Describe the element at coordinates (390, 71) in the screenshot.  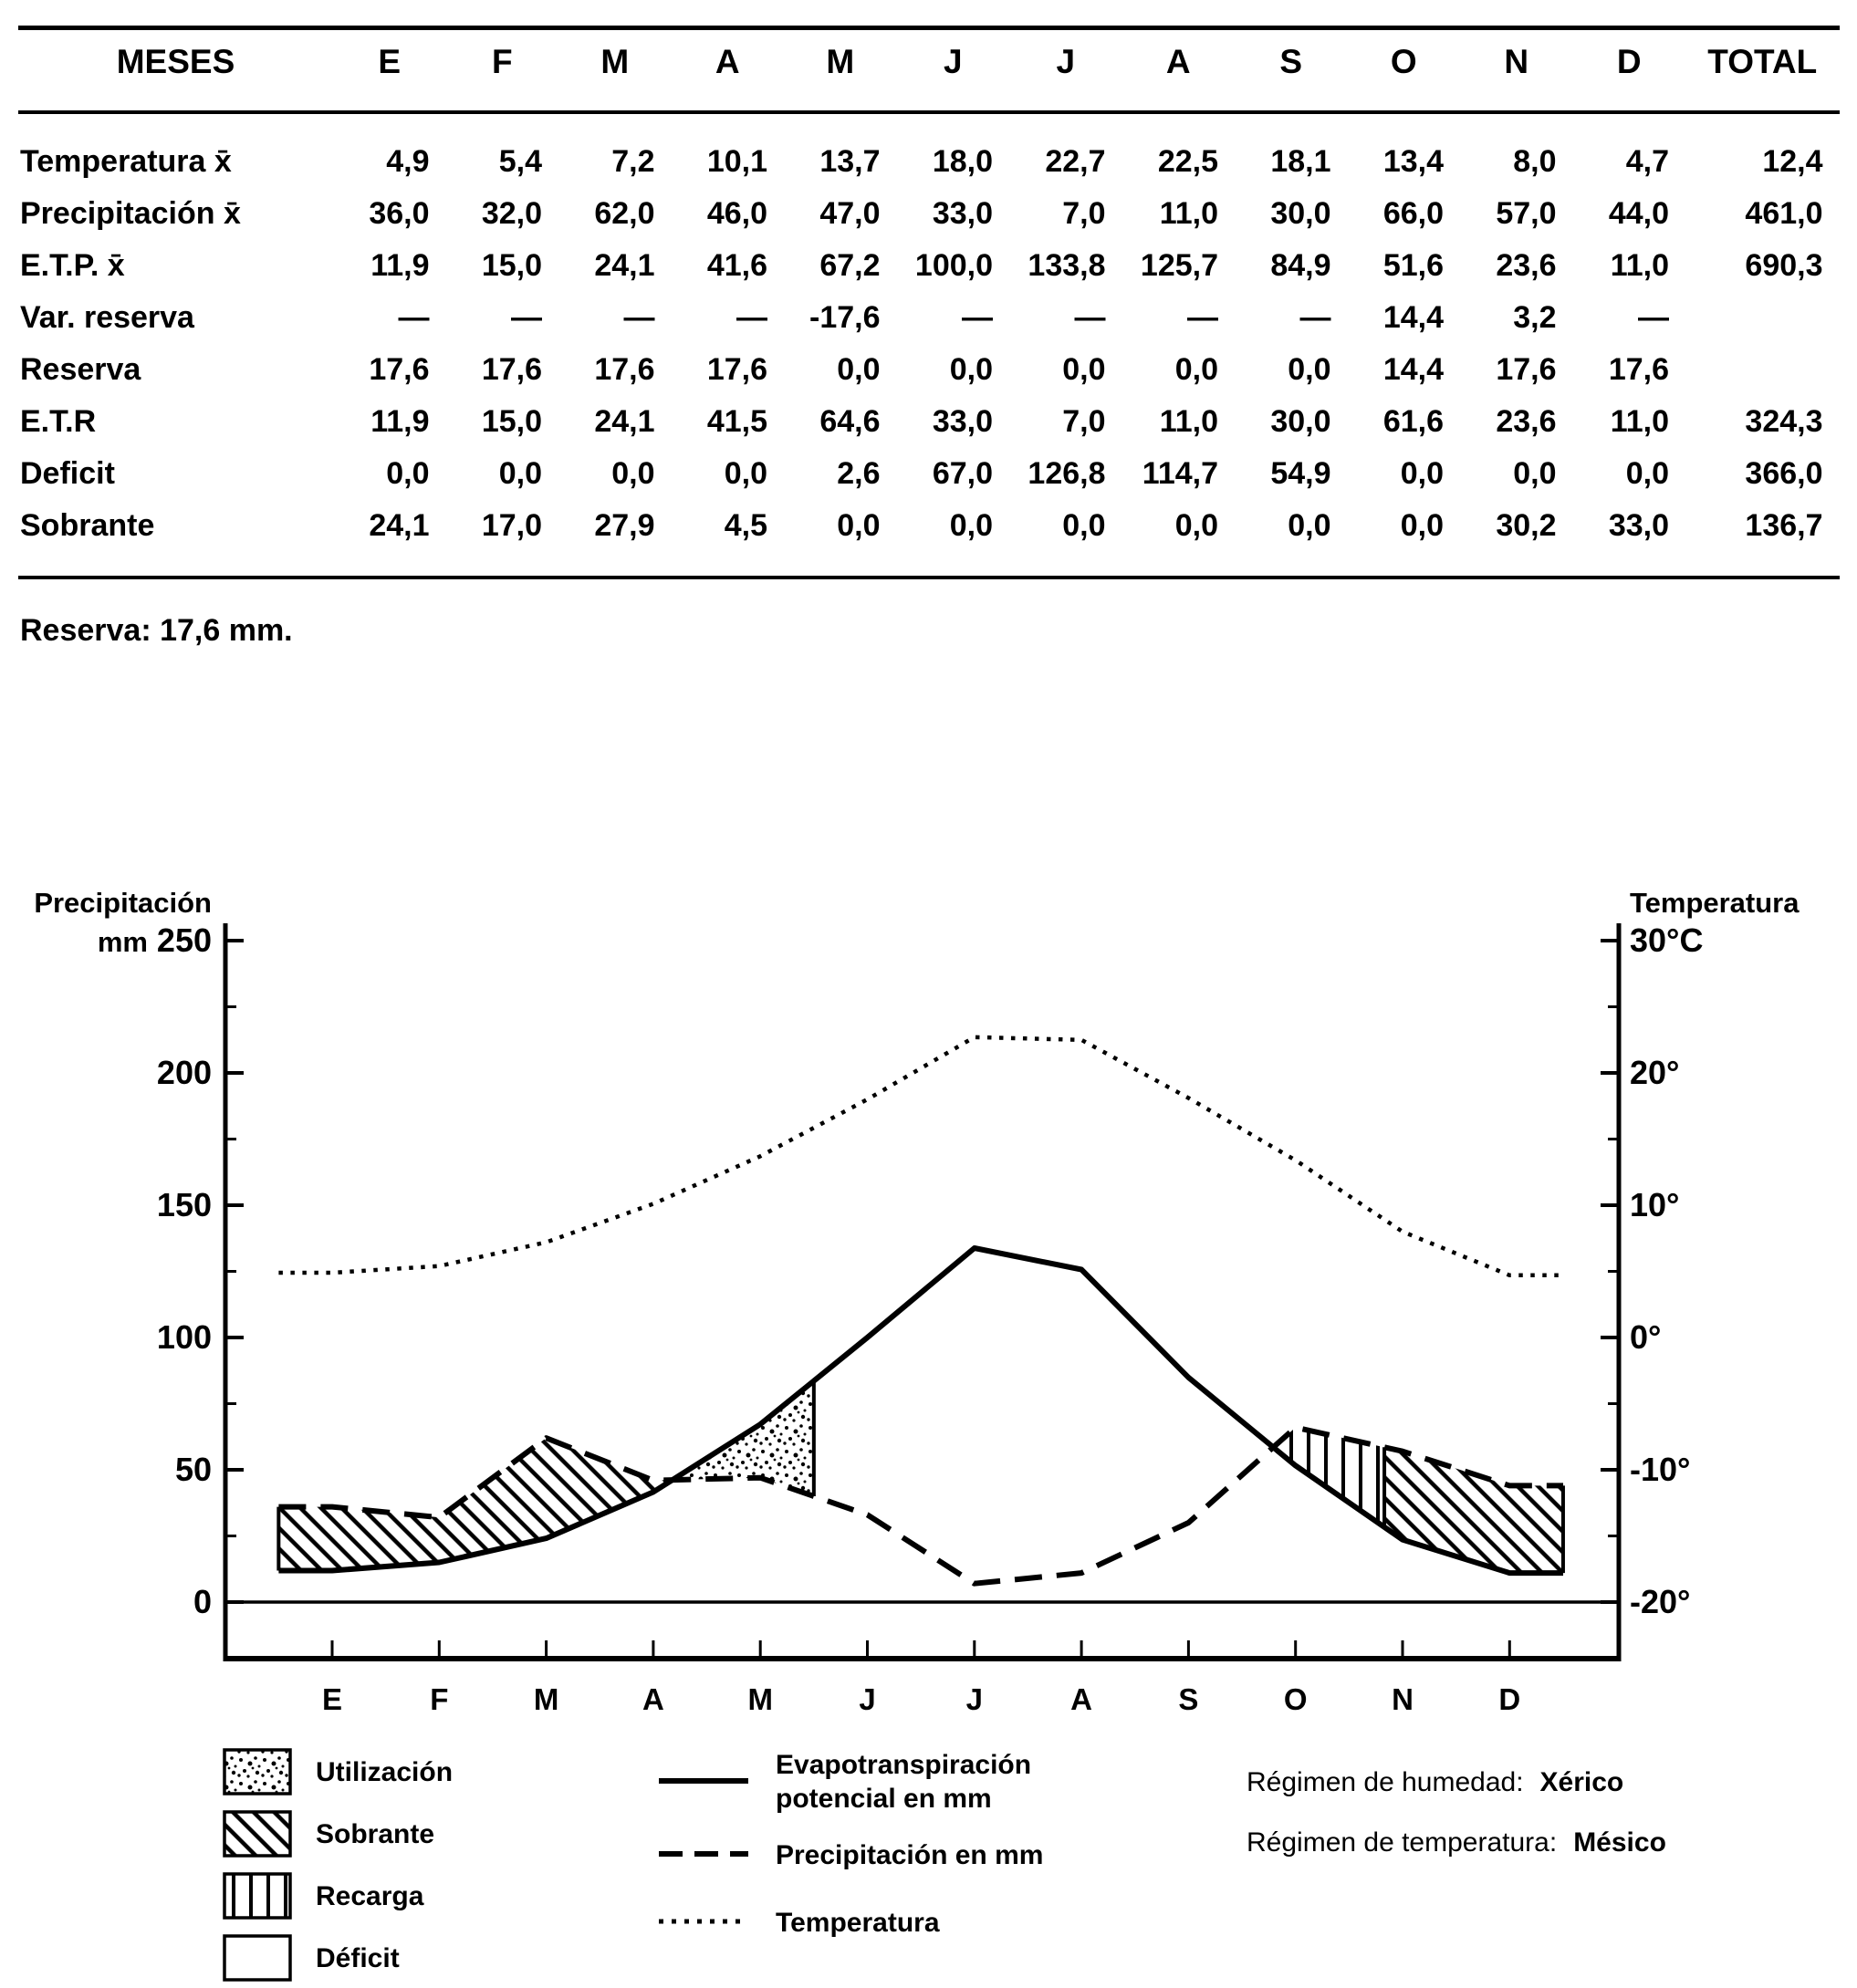
I see `column-header: E` at that location.